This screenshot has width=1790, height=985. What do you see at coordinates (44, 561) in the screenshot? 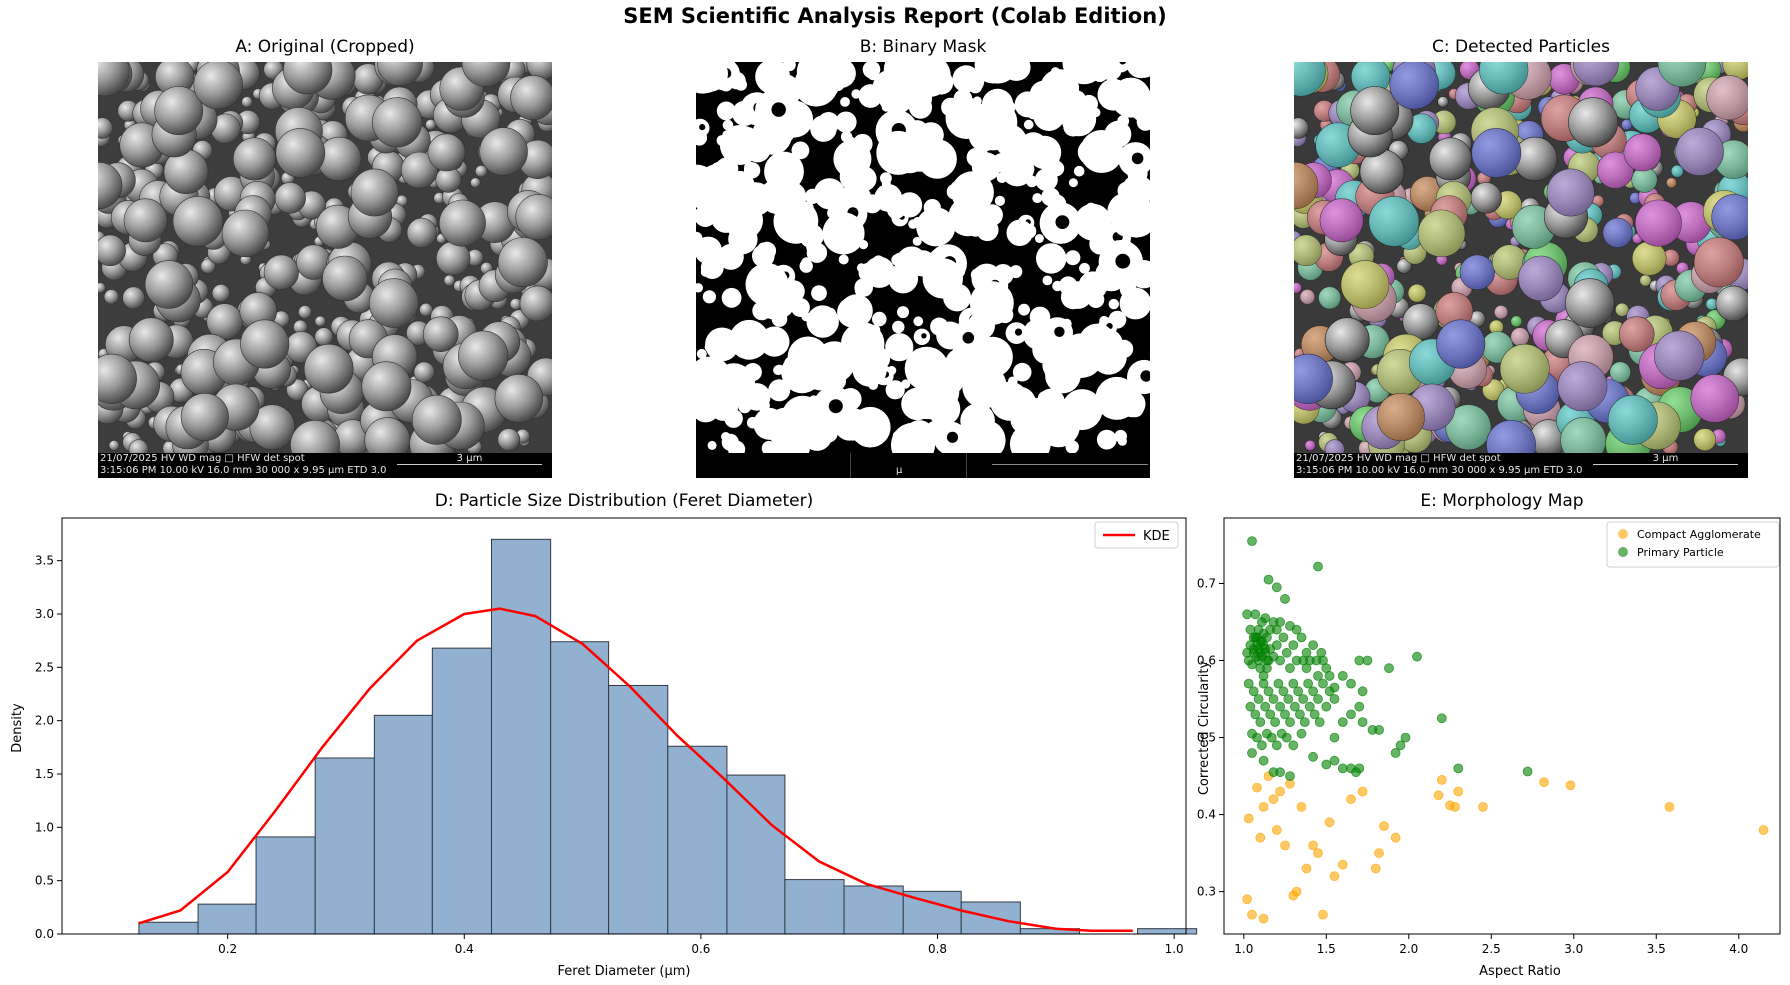
I see `y-tick-label: 3.5` at bounding box center [44, 561].